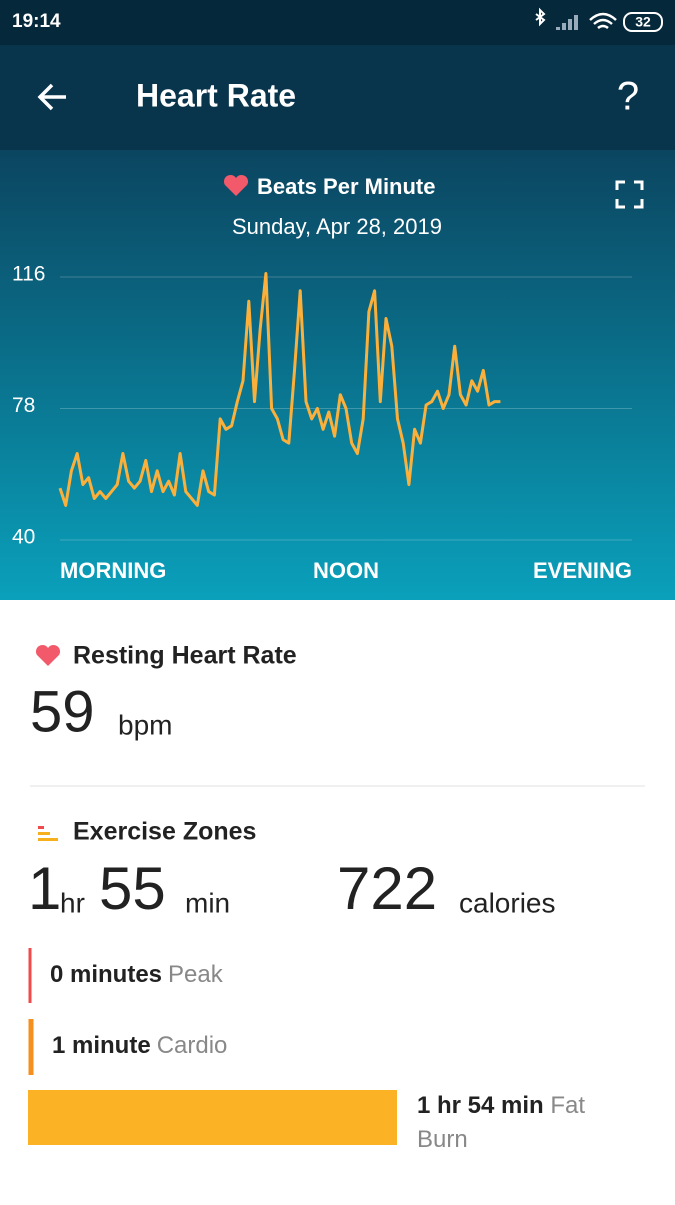  I want to click on zone-name: Cardio, so click(192, 1045).